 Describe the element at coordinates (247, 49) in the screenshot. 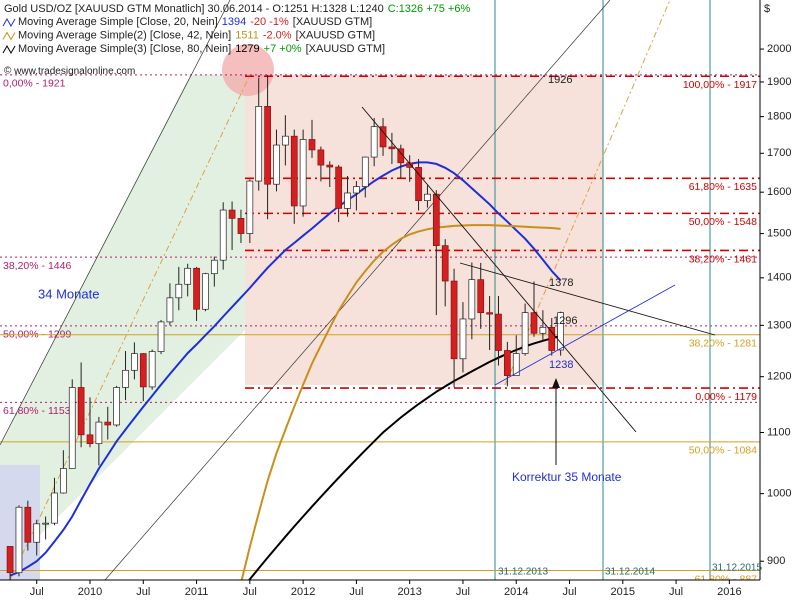

I see `legend-value: 1279` at that location.